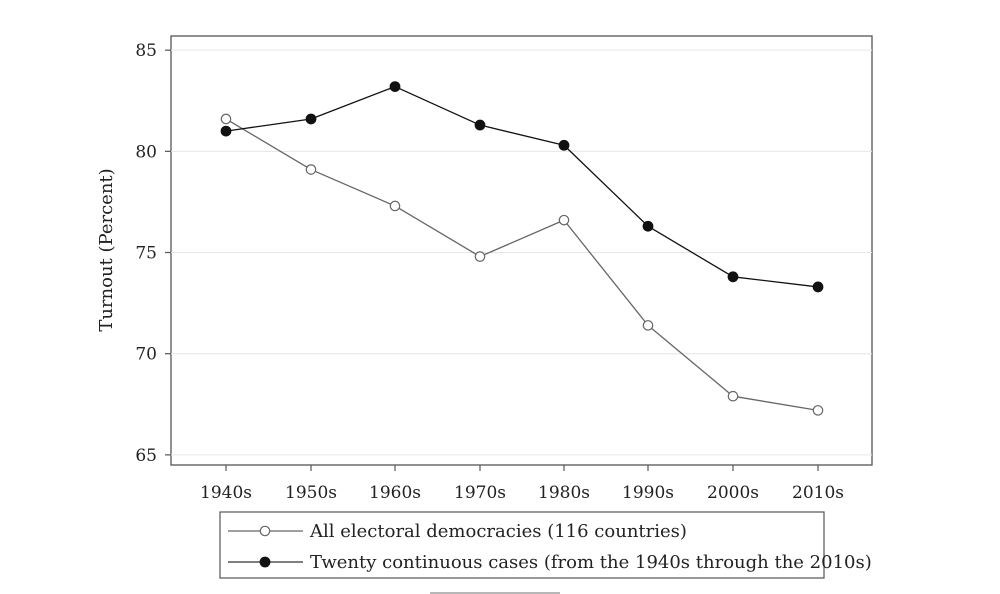 Image resolution: width=1000 pixels, height=594 pixels. I want to click on y-tick-label: 80, so click(146, 152).